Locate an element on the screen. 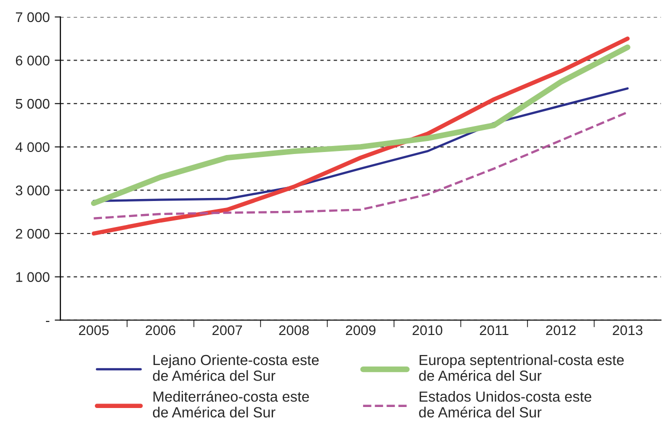  y-tick-label: 2 000 is located at coordinates (33, 233).